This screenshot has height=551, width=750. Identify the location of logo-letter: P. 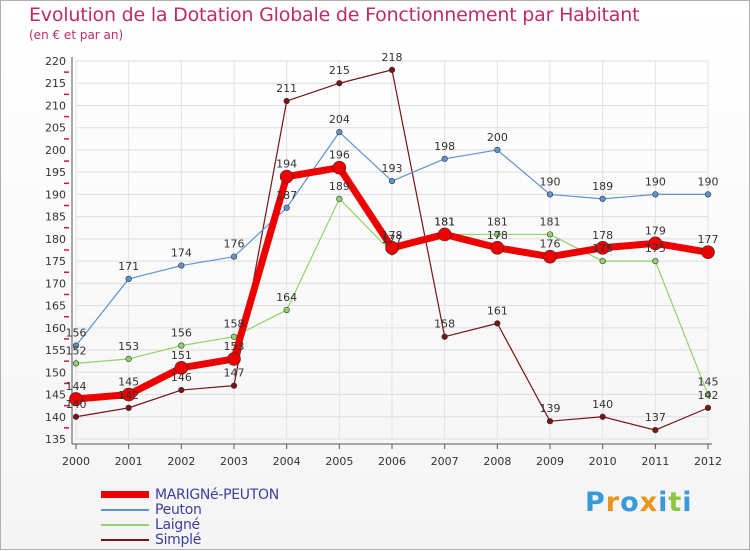
(595, 502).